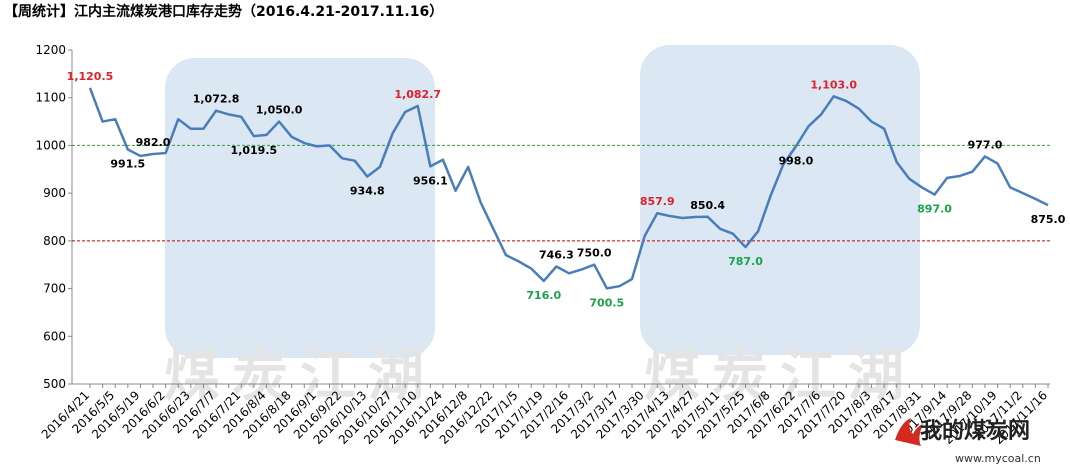 The height and width of the screenshot is (473, 1070). I want to click on data-label: 857.9, so click(657, 201).